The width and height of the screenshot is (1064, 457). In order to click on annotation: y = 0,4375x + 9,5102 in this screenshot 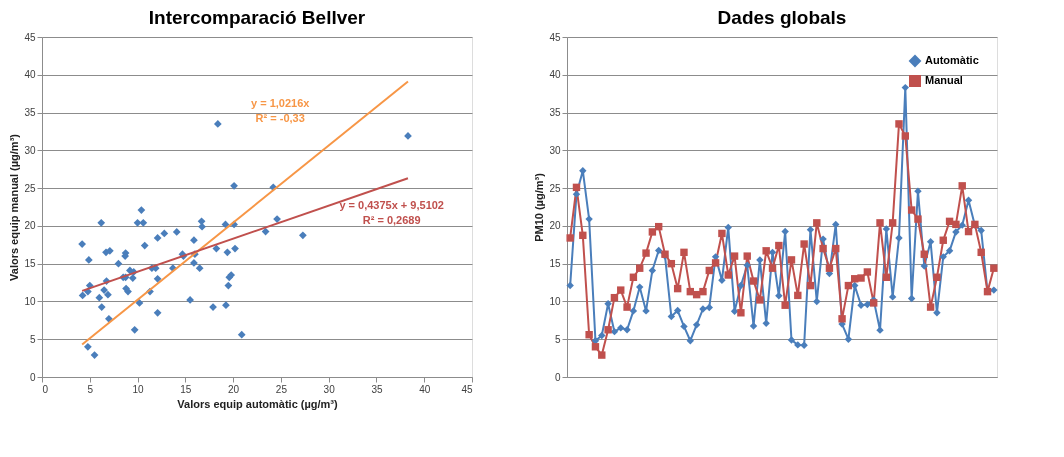, I will do `click(391, 204)`.